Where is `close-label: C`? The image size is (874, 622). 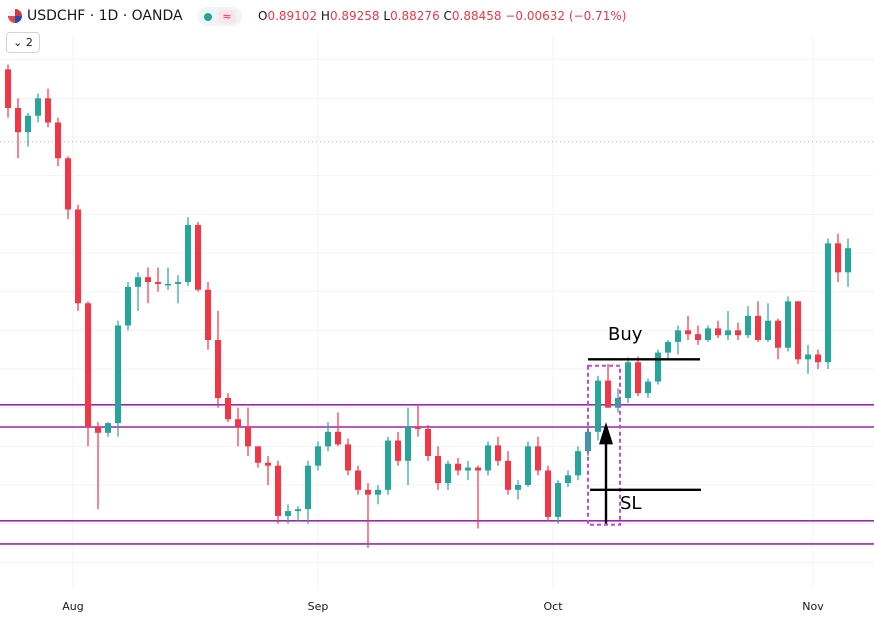 close-label: C is located at coordinates (447, 16).